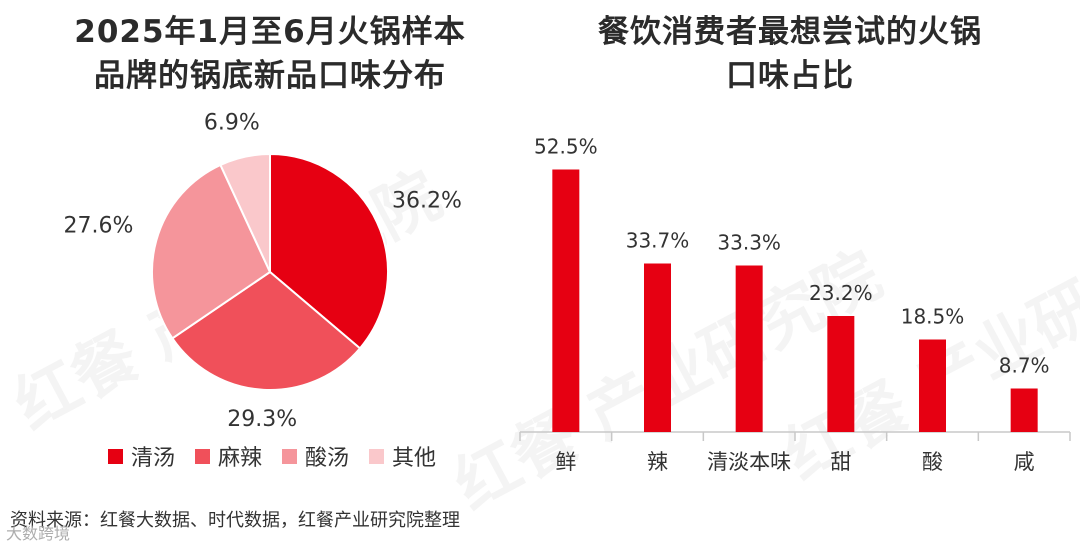 The width and height of the screenshot is (1080, 544). Describe the element at coordinates (427, 200) in the screenshot. I see `pie-slice-value-label: 36.2%` at that location.